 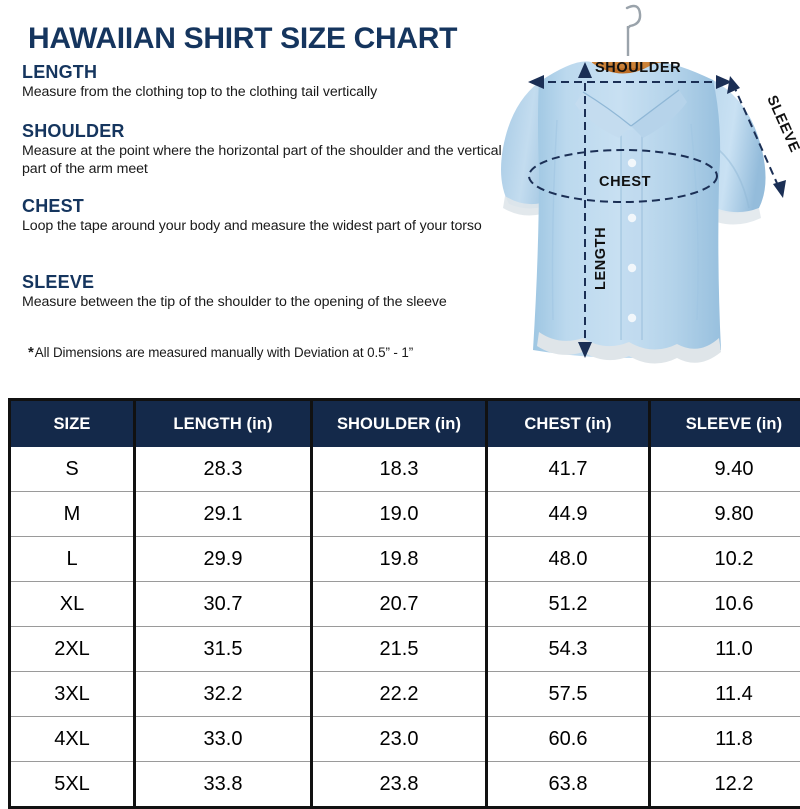 I want to click on cell-chest: 63.8, so click(x=568, y=785).